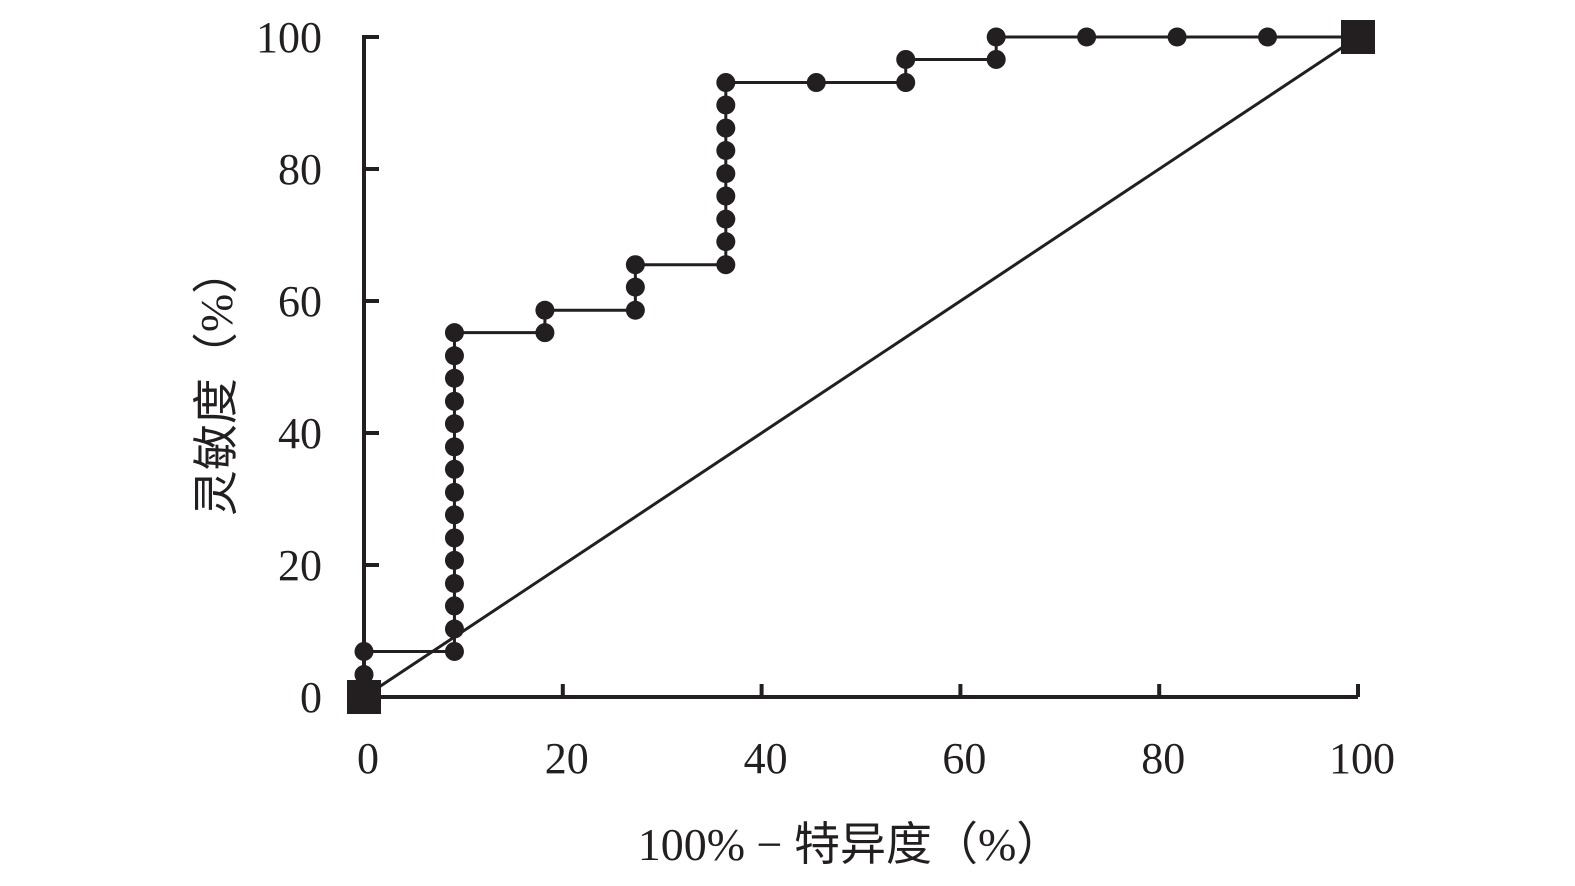  What do you see at coordinates (289, 367) in the screenshot?
I see `y-tick-labels: 0 20 40 60 80 100` at bounding box center [289, 367].